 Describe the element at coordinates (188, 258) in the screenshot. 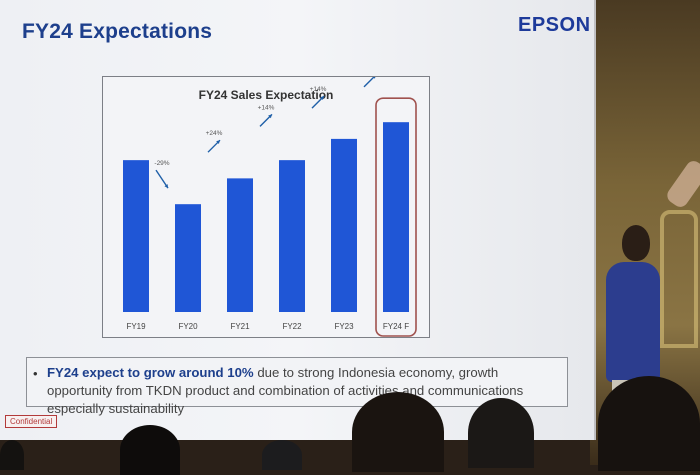

I see `bar-fy20` at that location.